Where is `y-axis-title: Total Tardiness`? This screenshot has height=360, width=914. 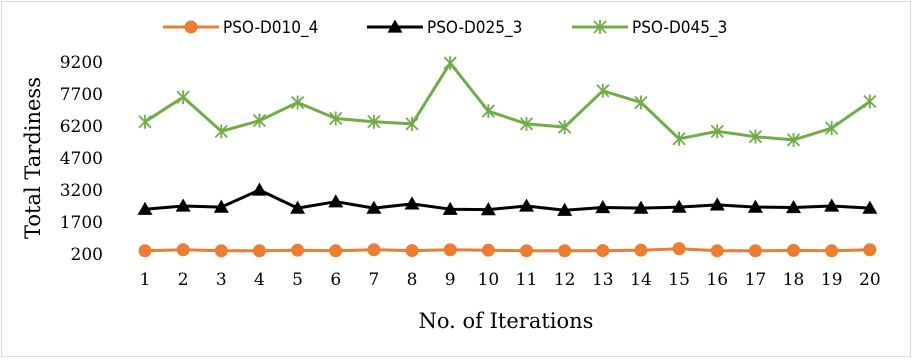 y-axis-title: Total Tardiness is located at coordinates (33, 158).